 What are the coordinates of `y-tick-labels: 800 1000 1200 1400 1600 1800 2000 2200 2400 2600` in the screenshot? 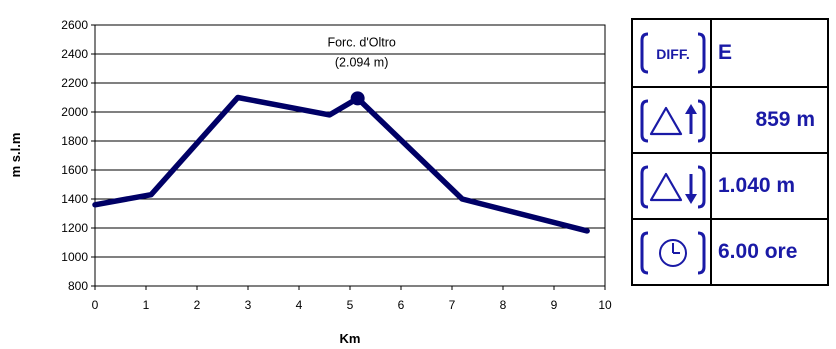 It's located at (78, 155).